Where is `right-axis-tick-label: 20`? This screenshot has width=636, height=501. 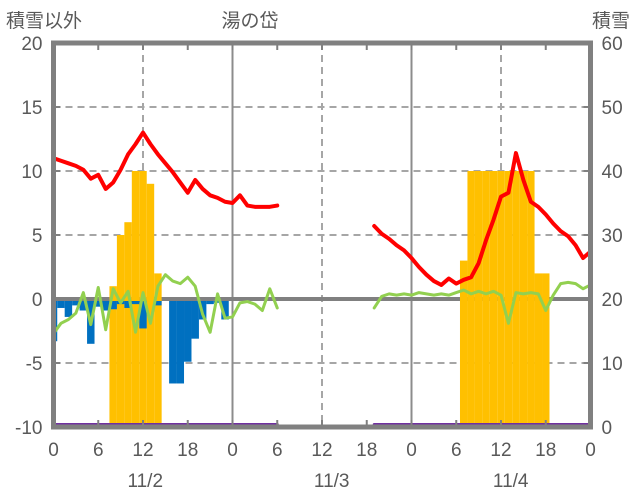
right-axis-tick-label: 20 is located at coordinates (612, 300).